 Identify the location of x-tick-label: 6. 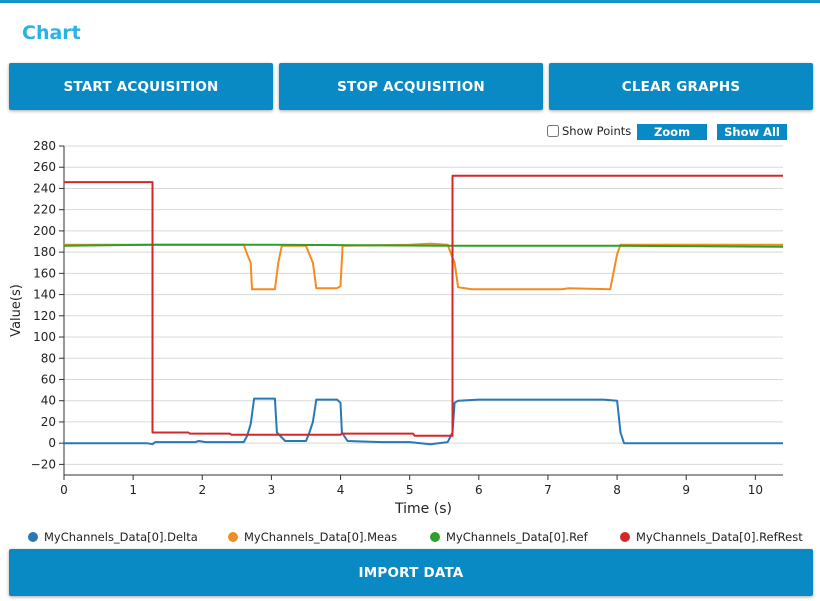
(479, 490).